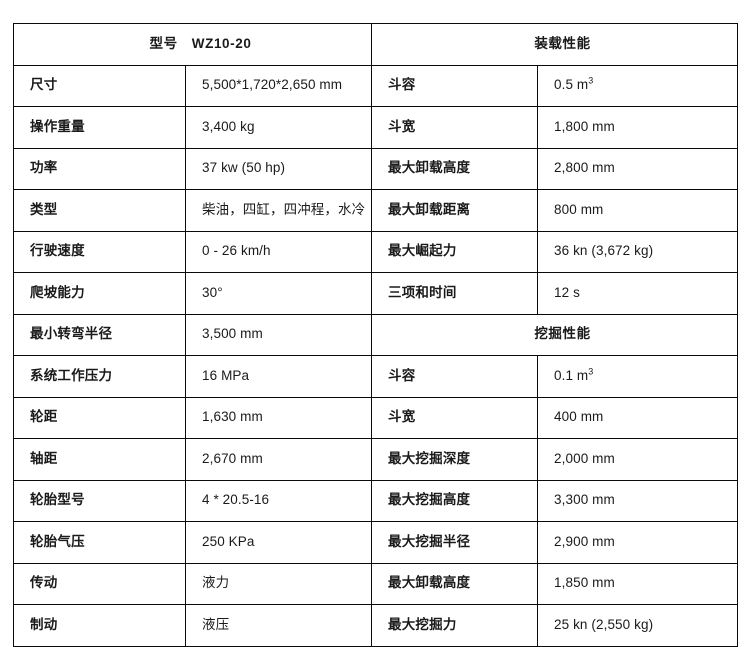 This screenshot has height=647, width=750. I want to click on row-label-left: 轮胎型号, so click(99, 500).